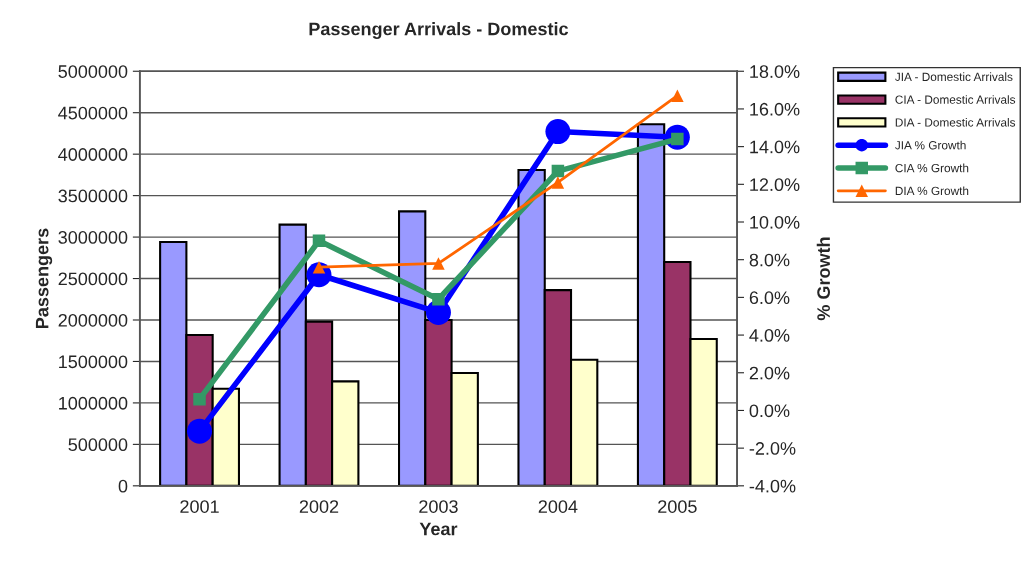 Image resolution: width=1028 pixels, height=561 pixels. What do you see at coordinates (93, 279) in the screenshot?
I see `y-tick-label: 2500000` at bounding box center [93, 279].